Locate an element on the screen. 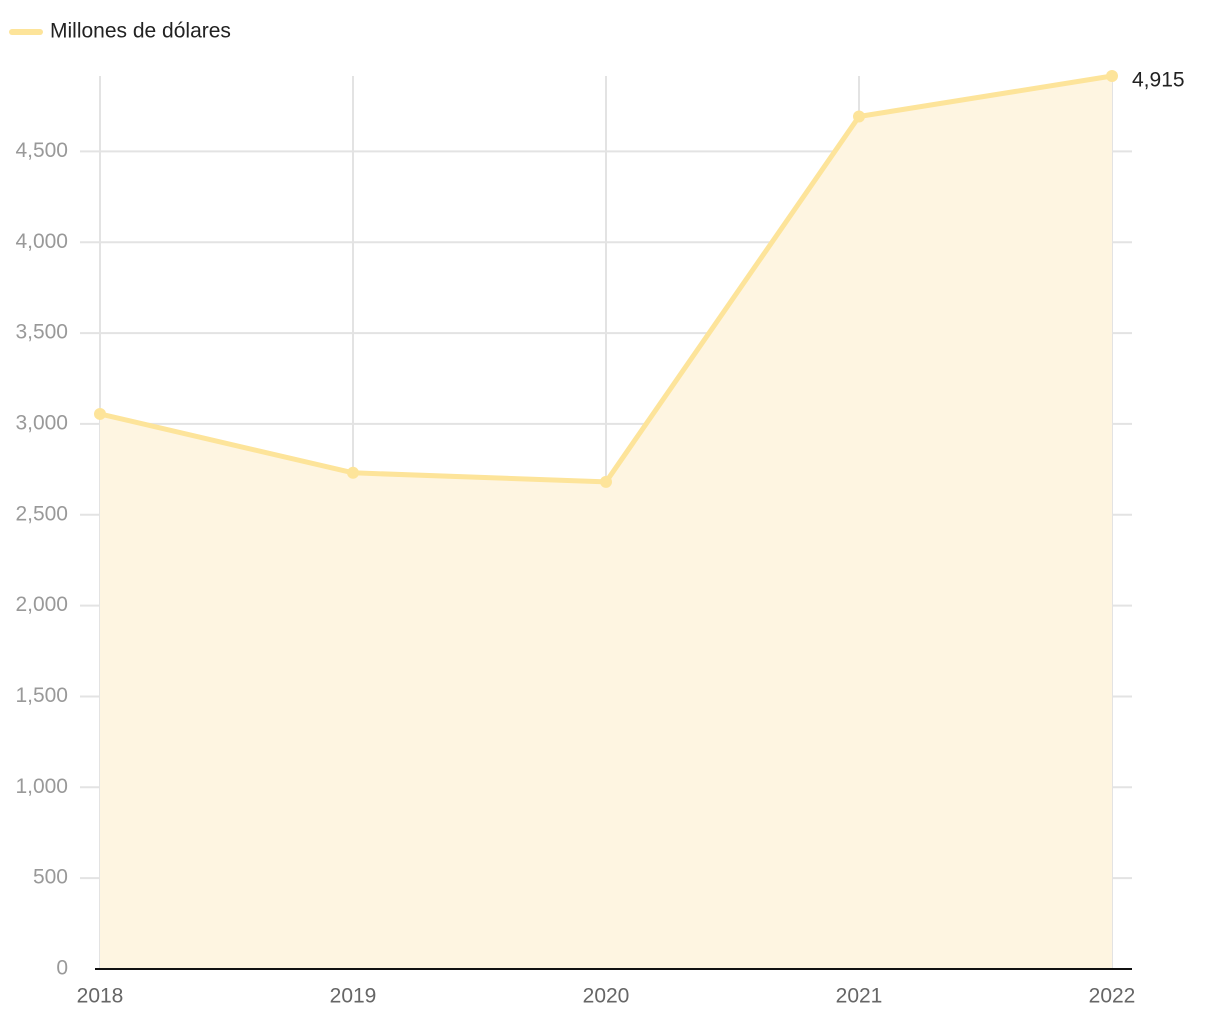  y-tick-label: 4,500 is located at coordinates (41, 150).